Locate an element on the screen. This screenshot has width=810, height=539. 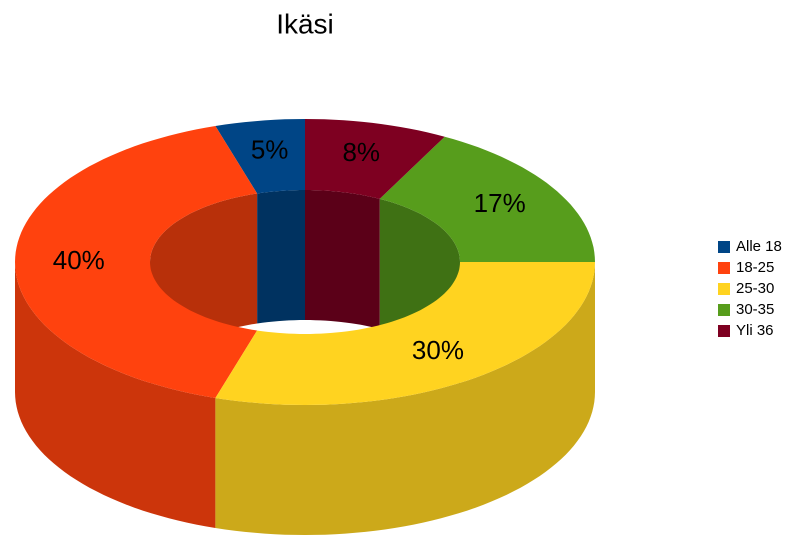
legend-label: Alle 18 is located at coordinates (759, 246).